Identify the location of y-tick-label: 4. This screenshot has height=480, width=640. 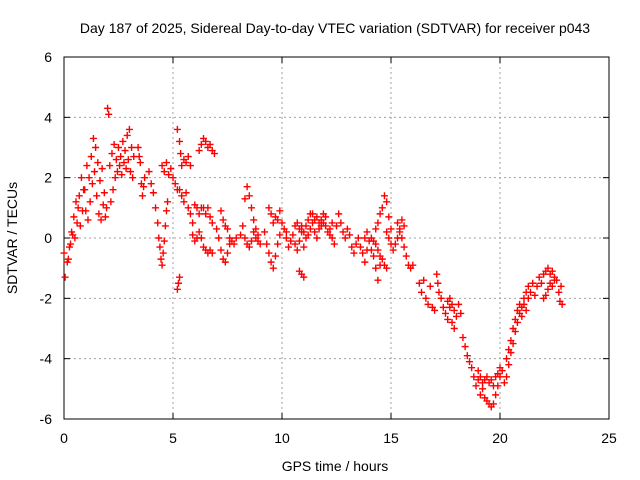
(48, 117).